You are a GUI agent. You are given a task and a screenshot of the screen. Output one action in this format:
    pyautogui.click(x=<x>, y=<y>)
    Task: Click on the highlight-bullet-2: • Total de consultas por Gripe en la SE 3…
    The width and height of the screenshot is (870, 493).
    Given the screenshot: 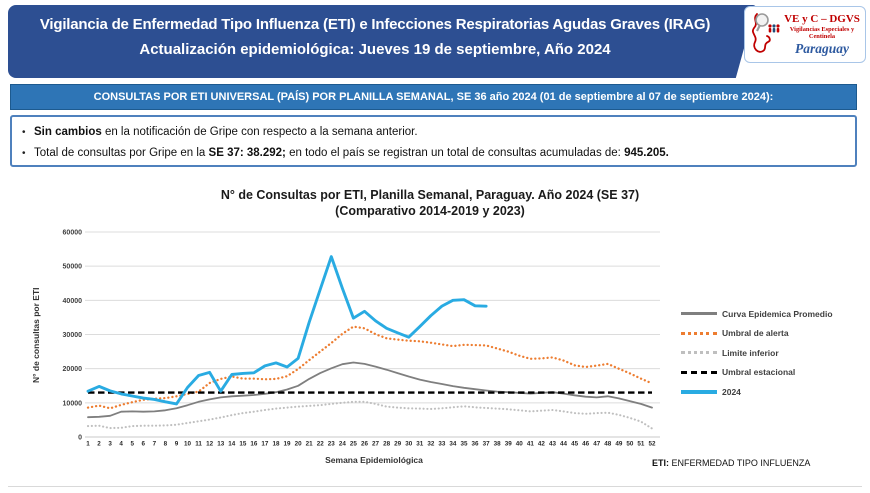 What is the action you would take?
    pyautogui.click(x=433, y=153)
    